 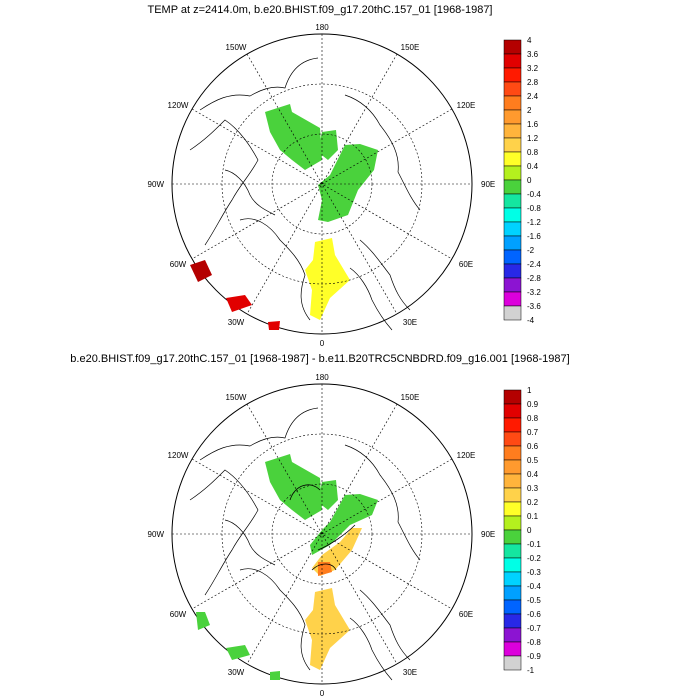 I want to click on colorbar-tick-label: 0.2, so click(x=533, y=502).